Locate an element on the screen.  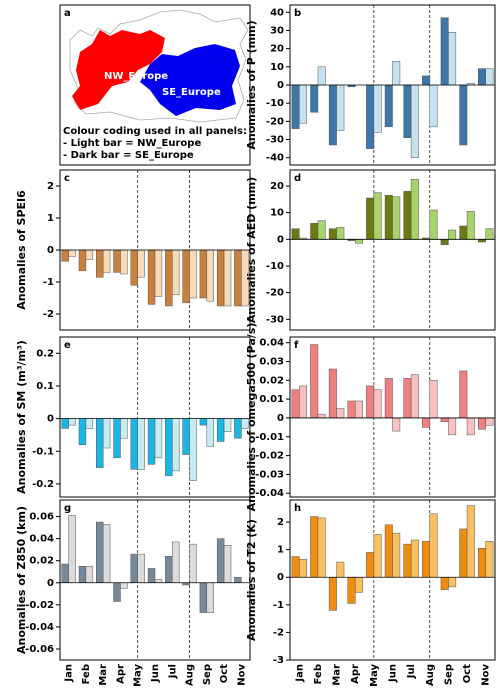
y-tick-label: 0.03 is located at coordinates (271, 361).